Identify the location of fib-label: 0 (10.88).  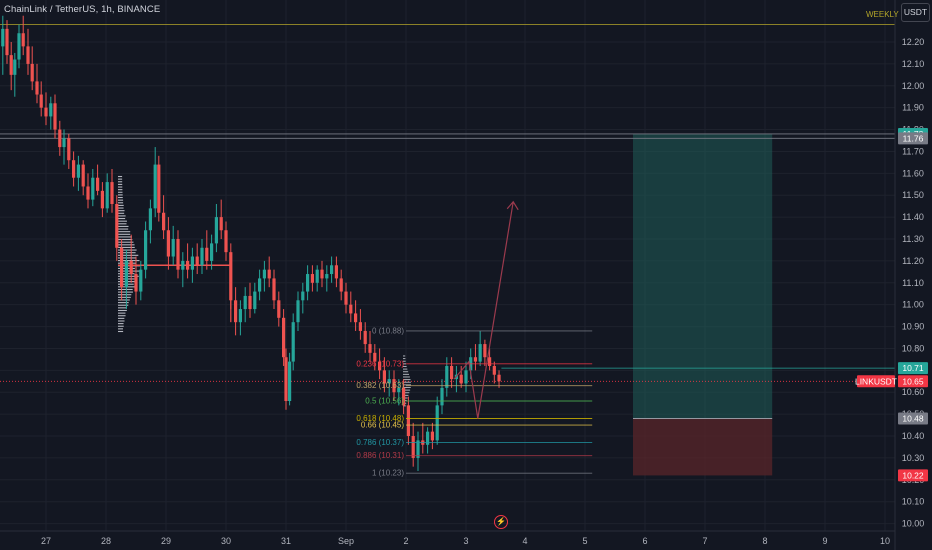
(388, 330).